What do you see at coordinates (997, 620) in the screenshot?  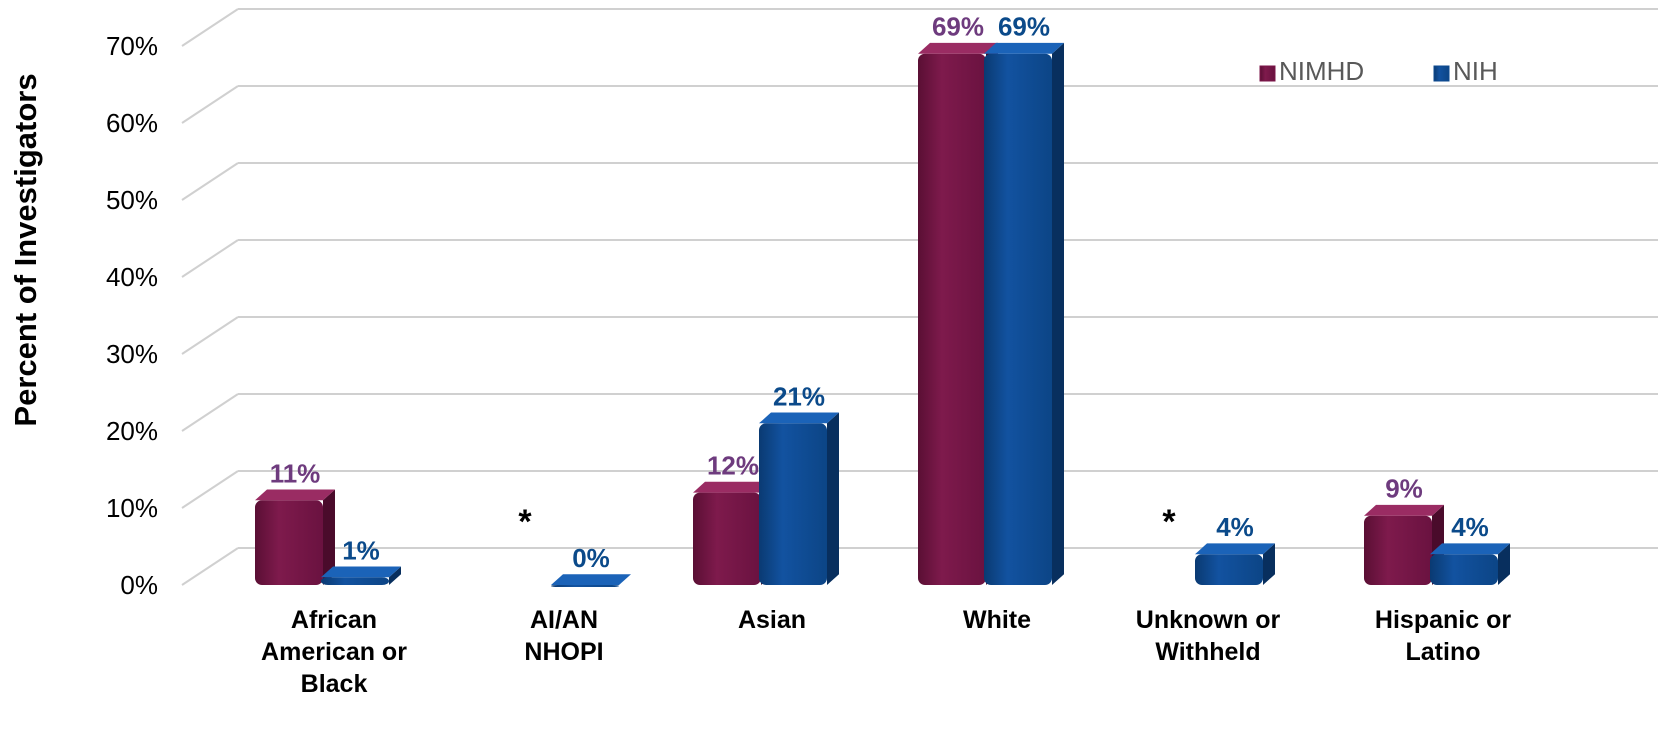 I see `x-tick-label: White` at bounding box center [997, 620].